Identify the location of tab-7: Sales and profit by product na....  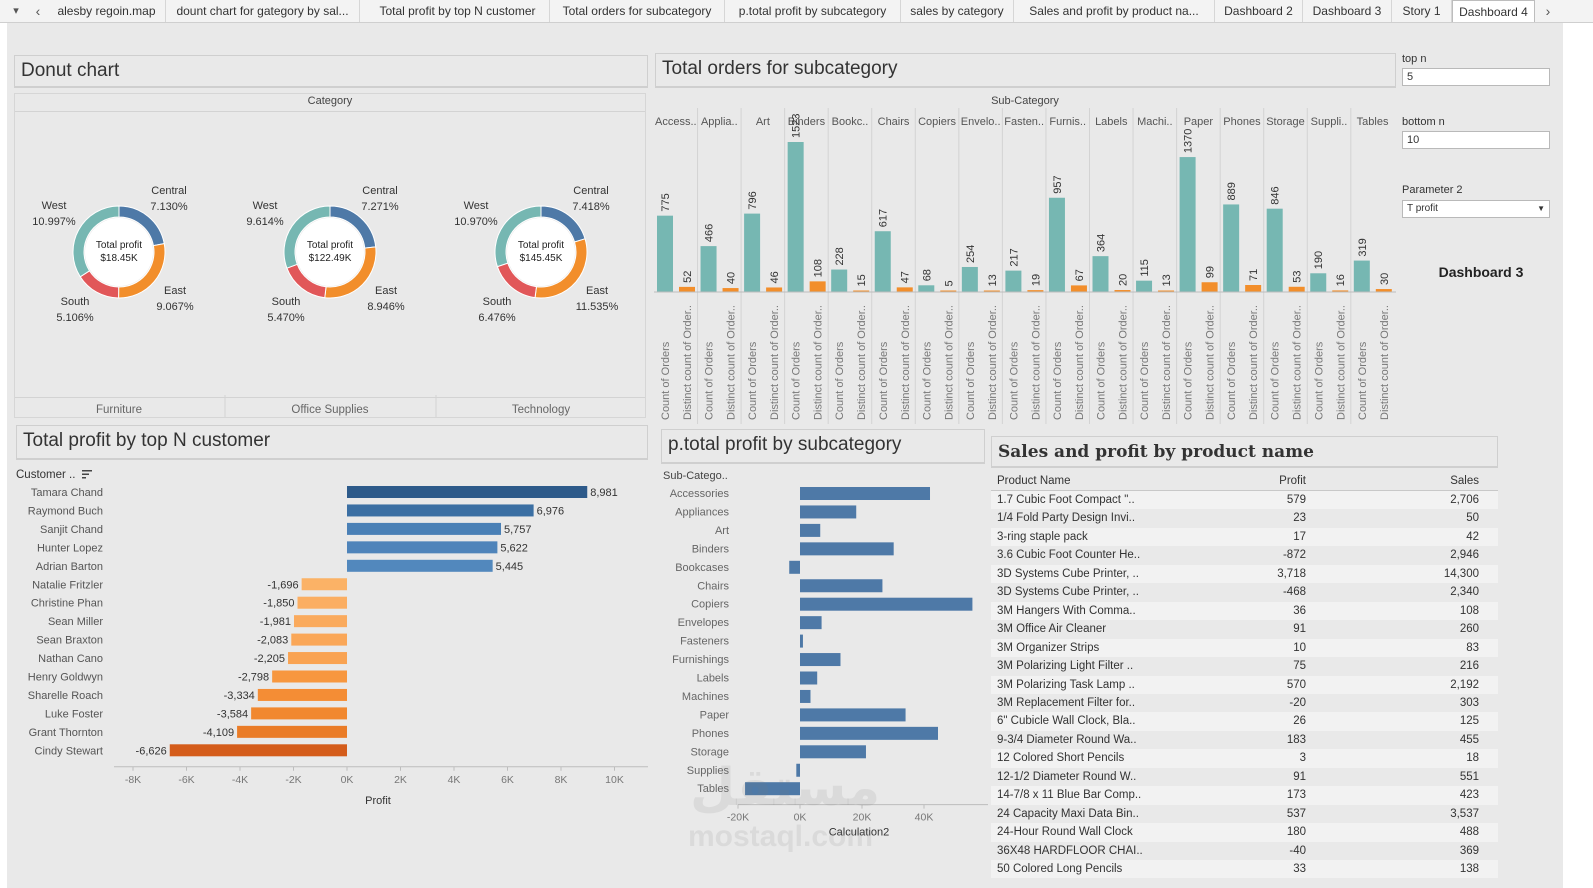
(1114, 11).